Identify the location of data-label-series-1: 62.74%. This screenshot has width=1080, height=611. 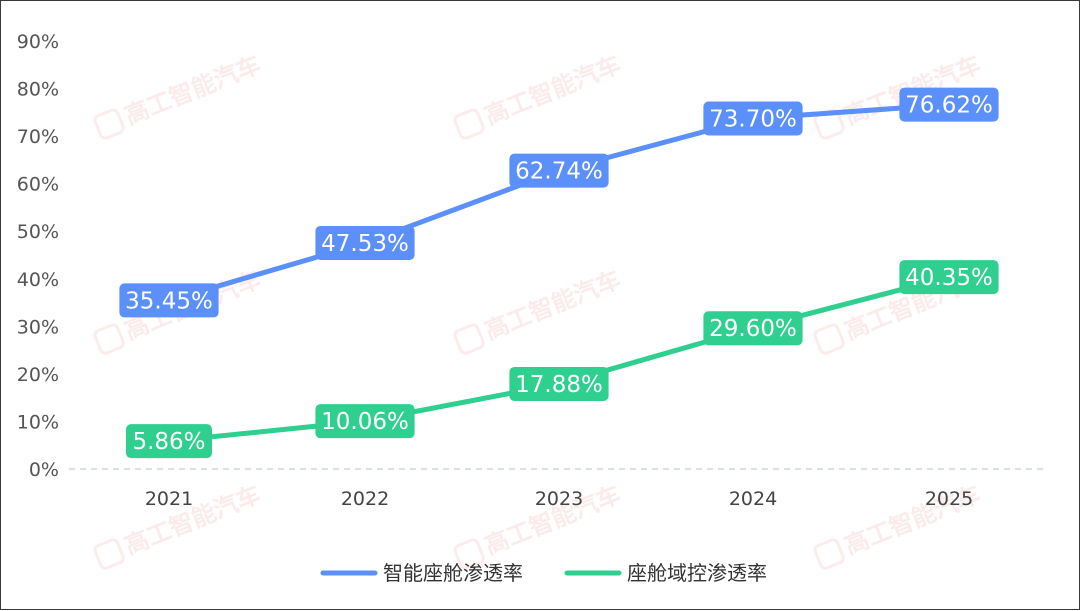
(559, 170).